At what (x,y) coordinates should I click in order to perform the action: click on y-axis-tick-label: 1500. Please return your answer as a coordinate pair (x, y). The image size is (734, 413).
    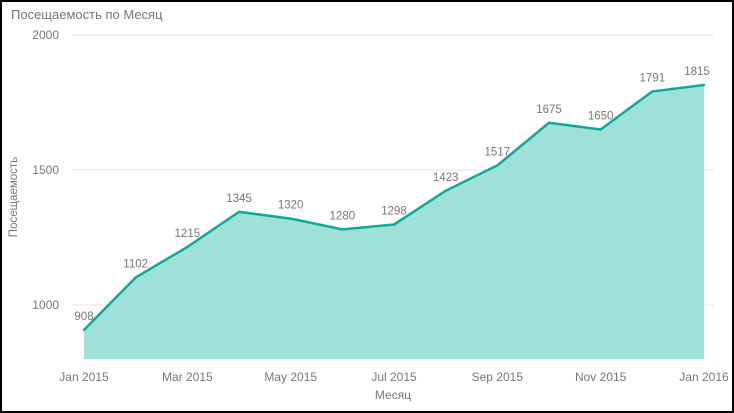
    Looking at the image, I should click on (45, 170).